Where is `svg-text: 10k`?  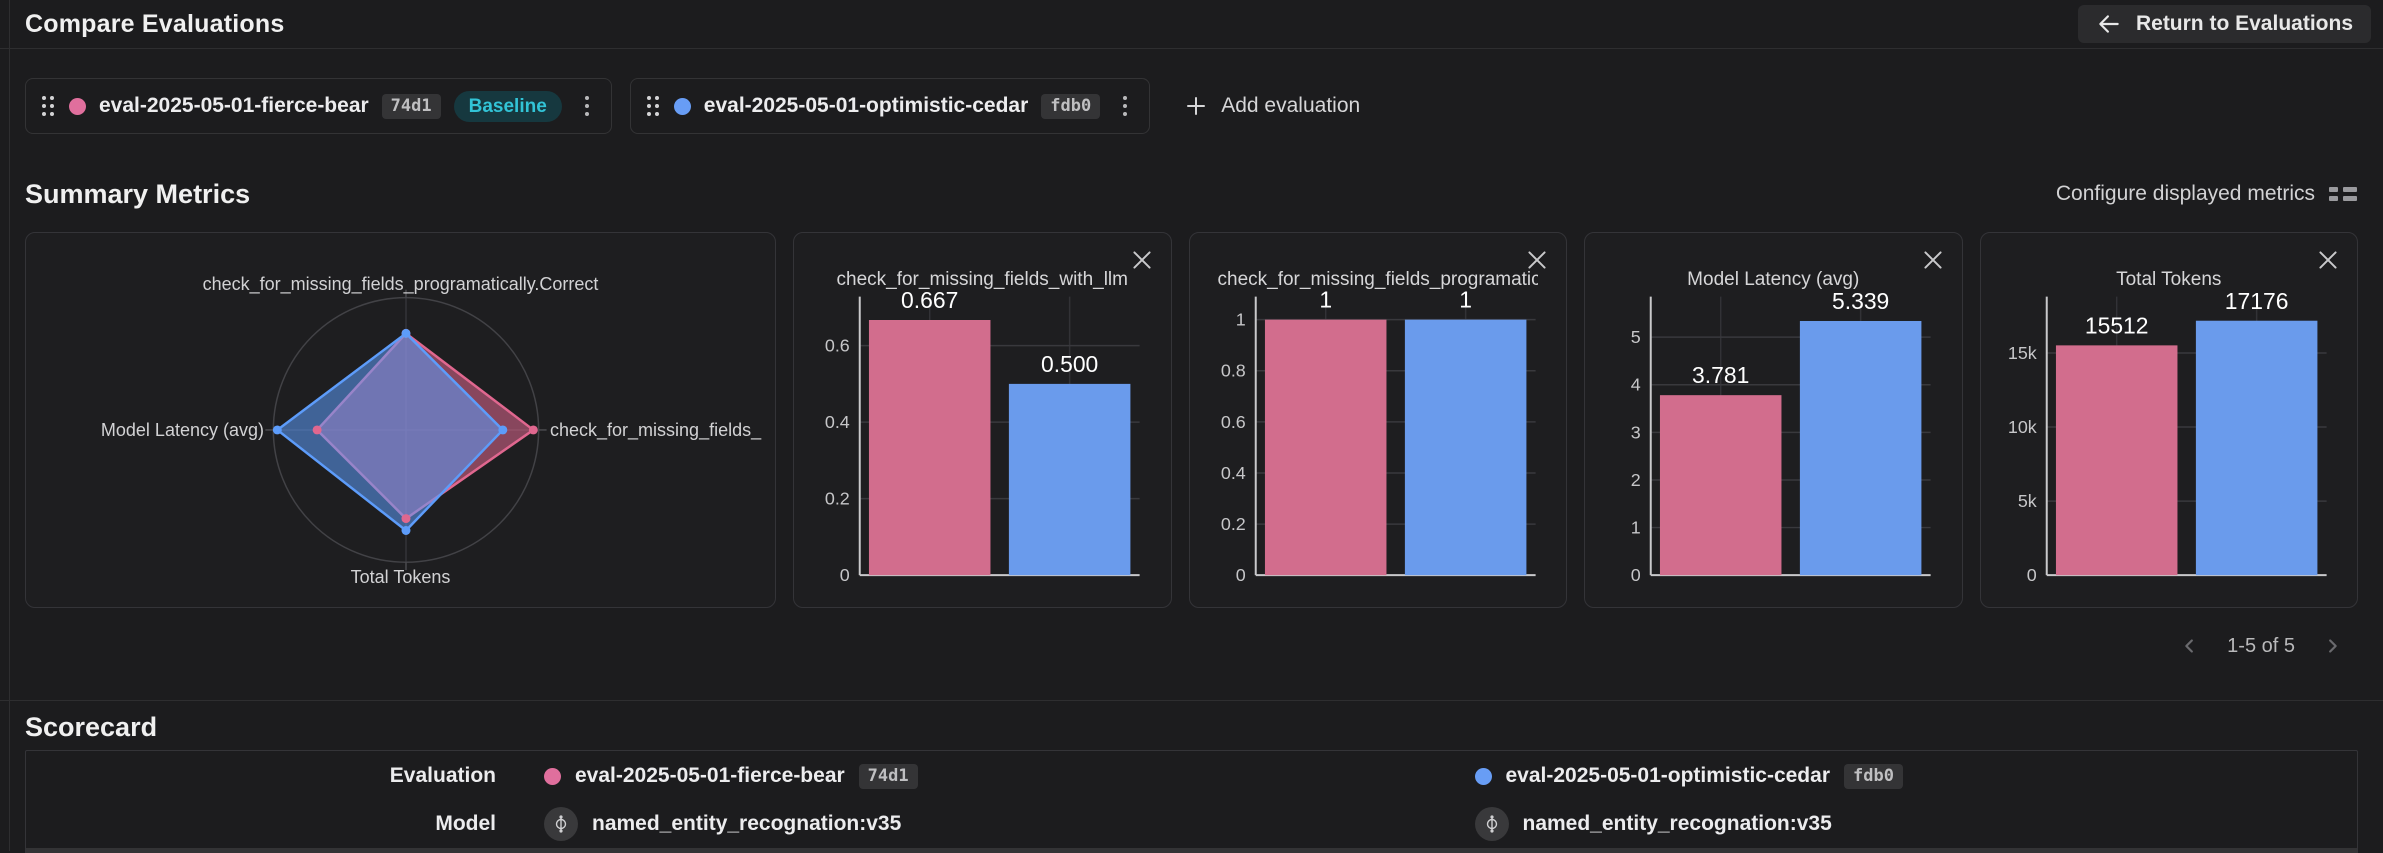
svg-text: 10k is located at coordinates (2021, 427).